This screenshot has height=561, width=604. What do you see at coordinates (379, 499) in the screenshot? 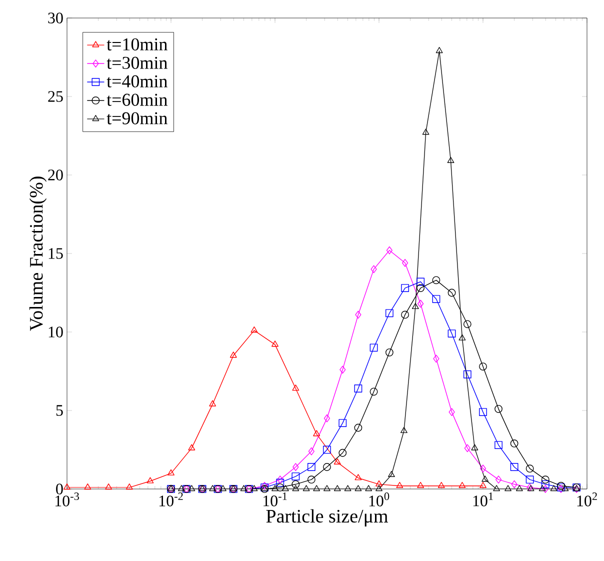
I see `x-tick-label: 10$^{0}$` at bounding box center [379, 499].